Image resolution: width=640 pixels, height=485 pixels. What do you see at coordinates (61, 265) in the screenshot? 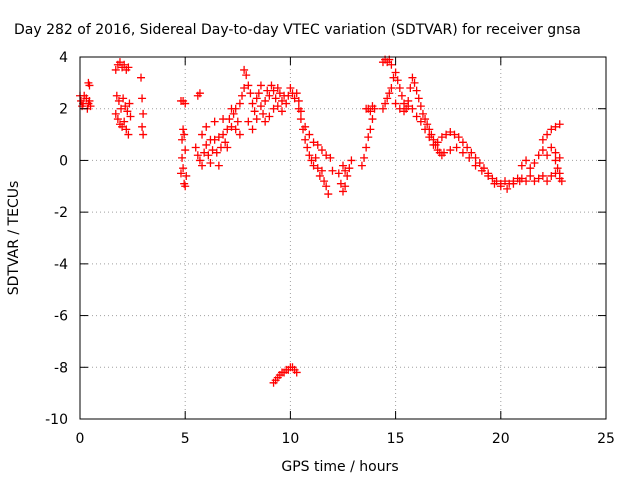
I see `y-tick-label: -4` at bounding box center [61, 265].